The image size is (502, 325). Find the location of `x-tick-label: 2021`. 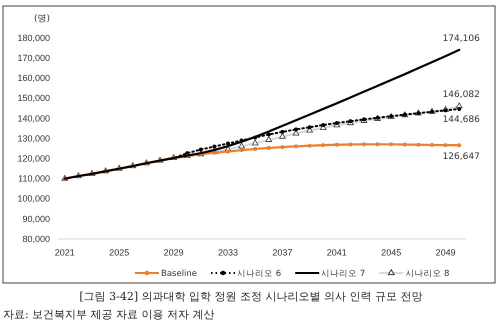

x-tick-label: 2021 is located at coordinates (64, 252).